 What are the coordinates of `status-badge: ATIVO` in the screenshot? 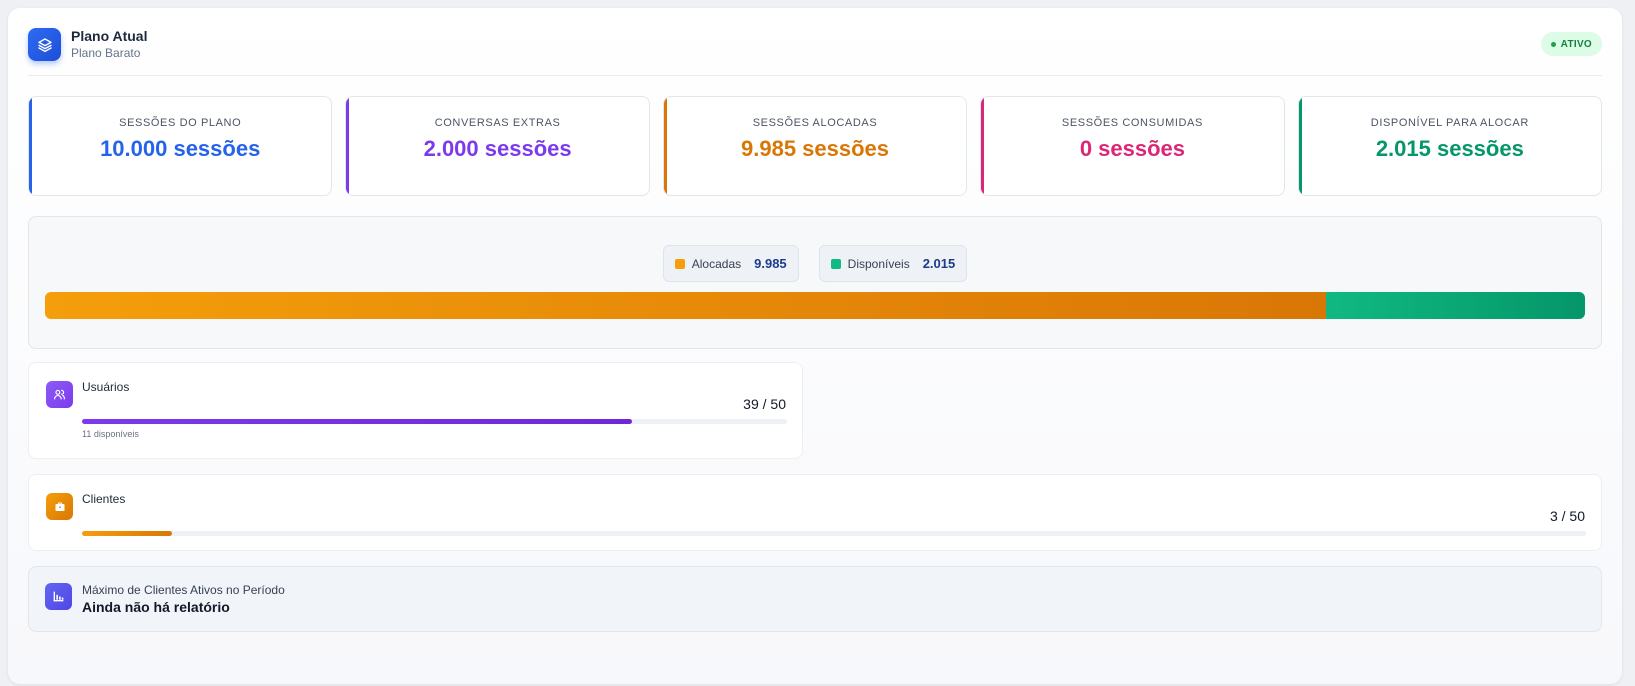 It's located at (1571, 44).